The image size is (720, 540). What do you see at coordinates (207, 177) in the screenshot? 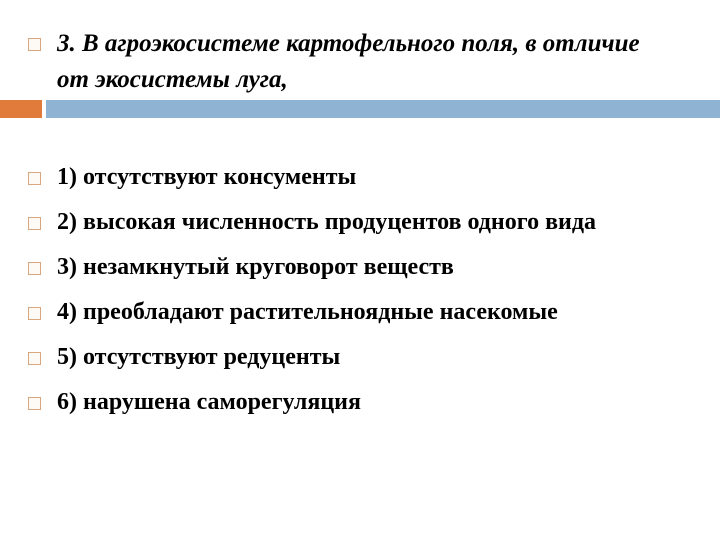
I see `item-text: 1) отсутствуют консументы` at bounding box center [207, 177].